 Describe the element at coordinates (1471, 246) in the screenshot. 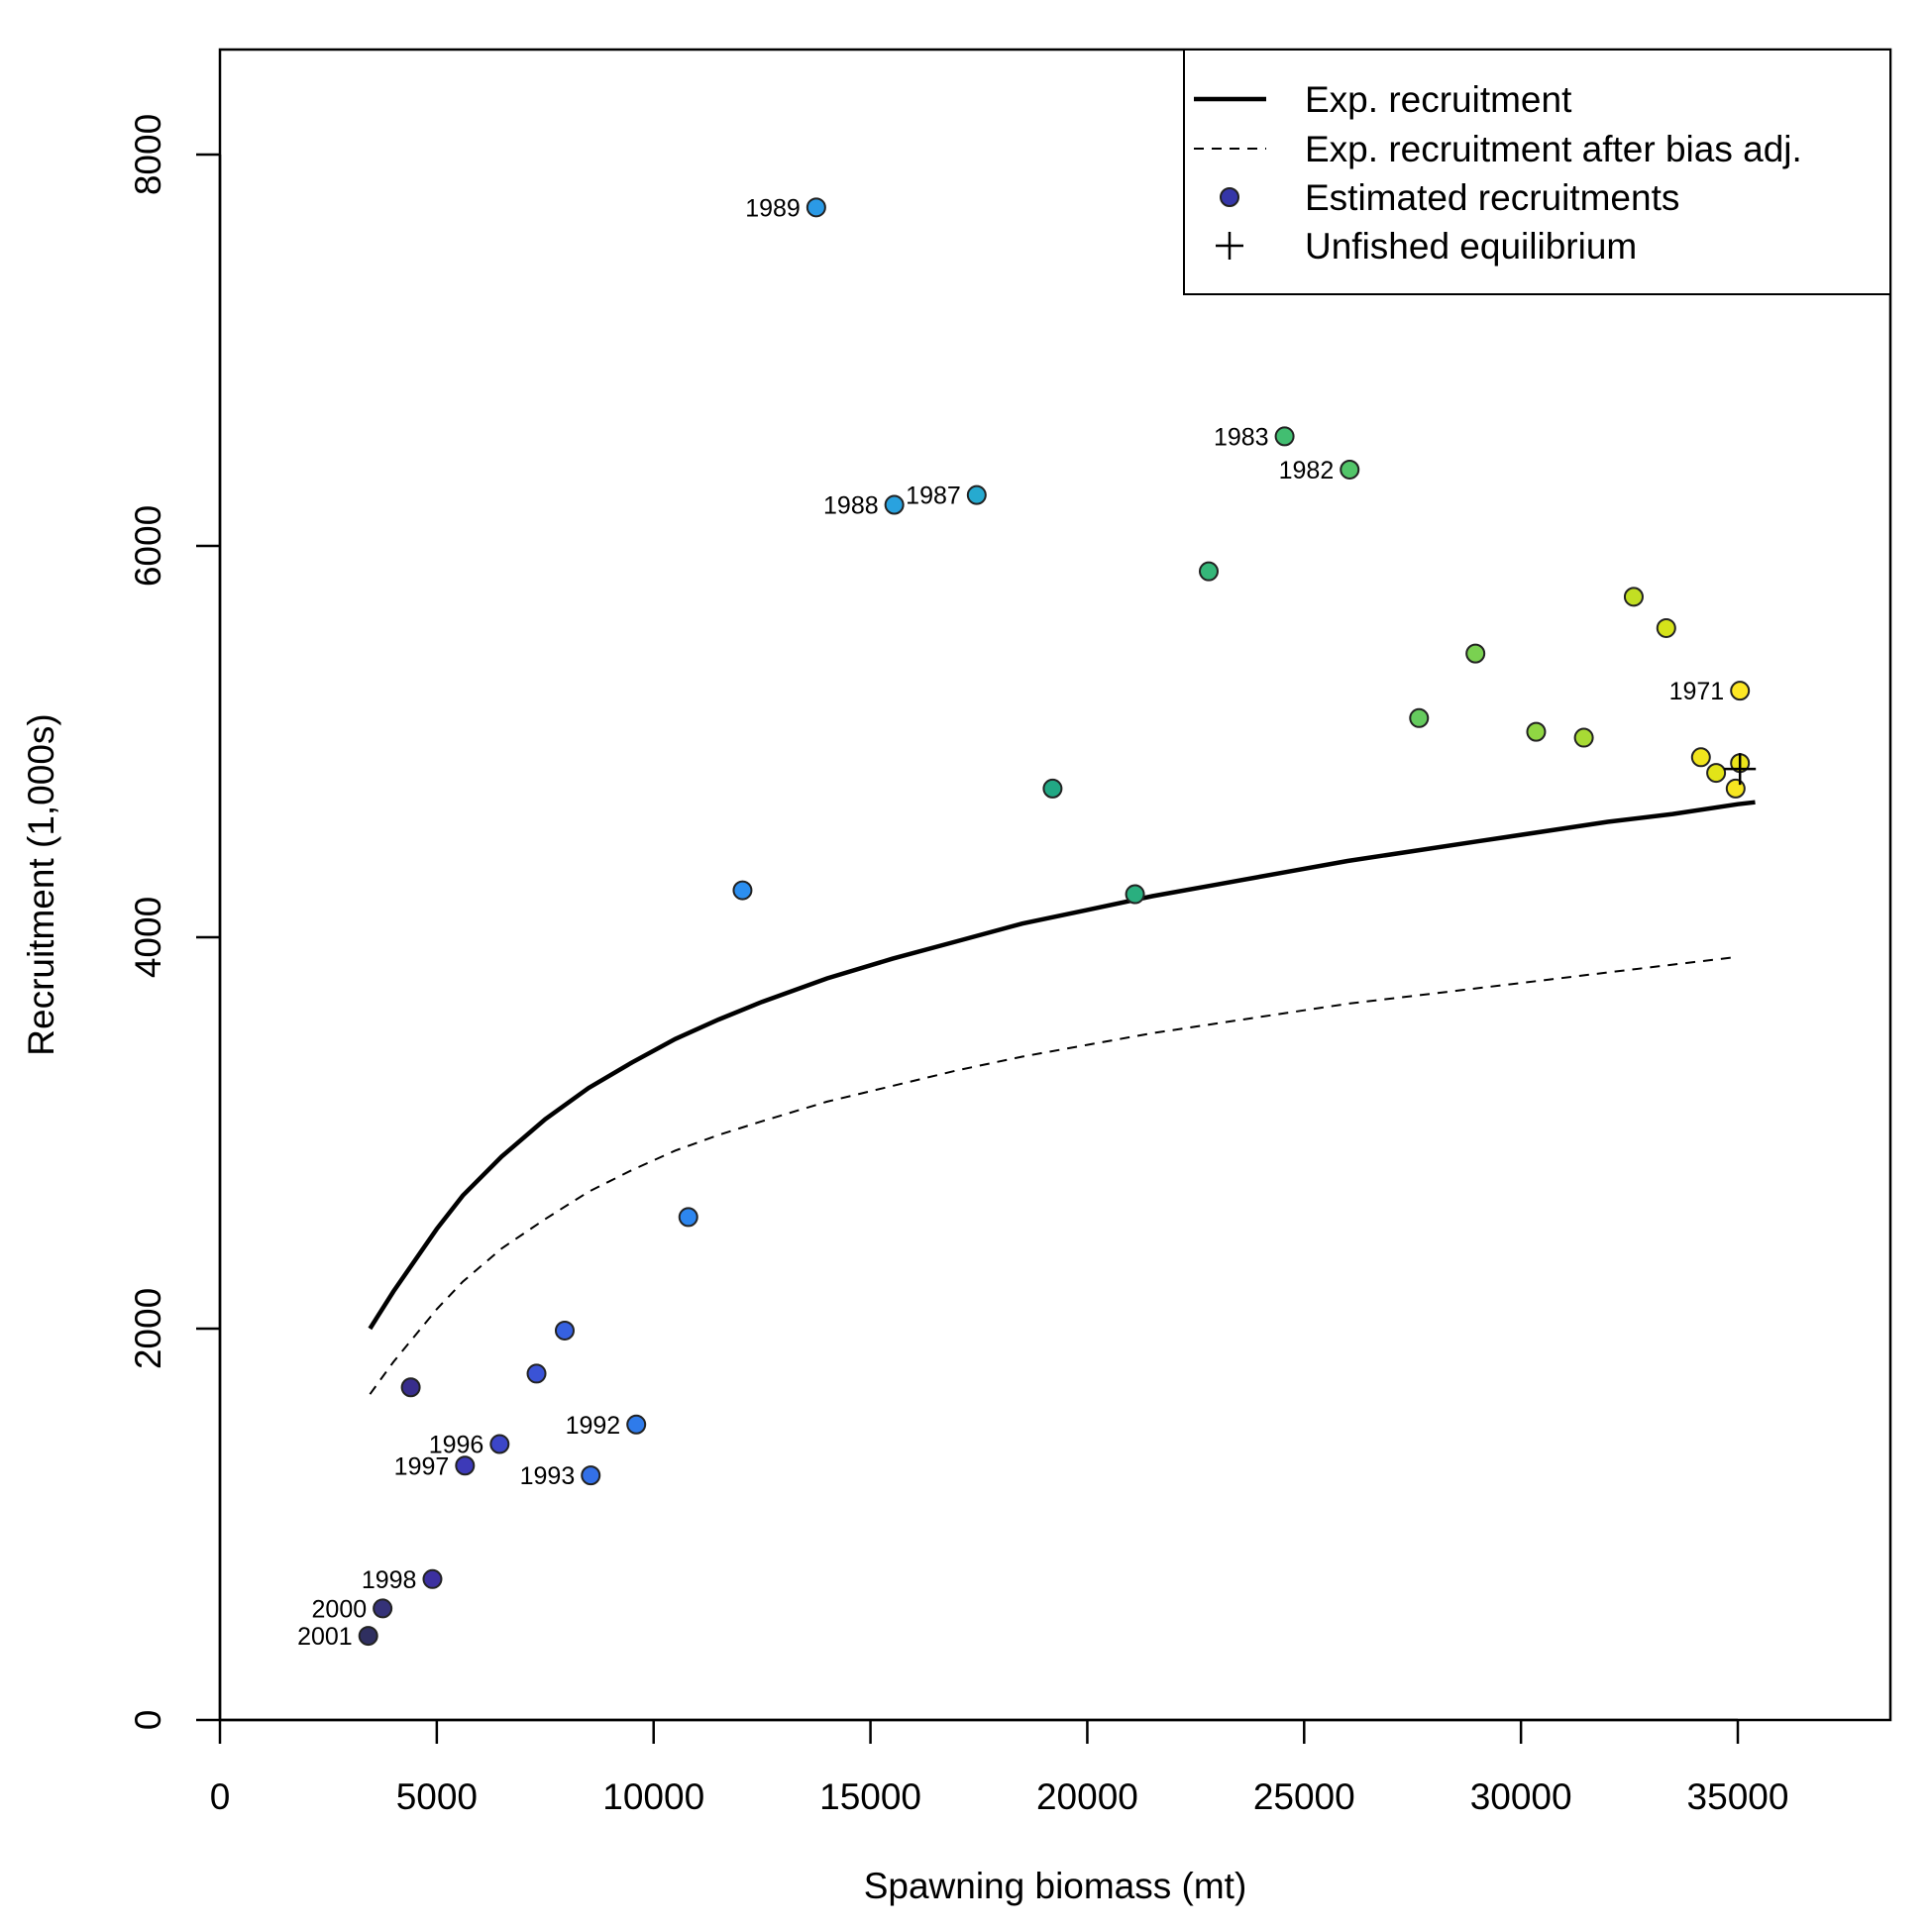

I see `legend-label-unfished-equilibrium: Unfished equilibrium` at that location.